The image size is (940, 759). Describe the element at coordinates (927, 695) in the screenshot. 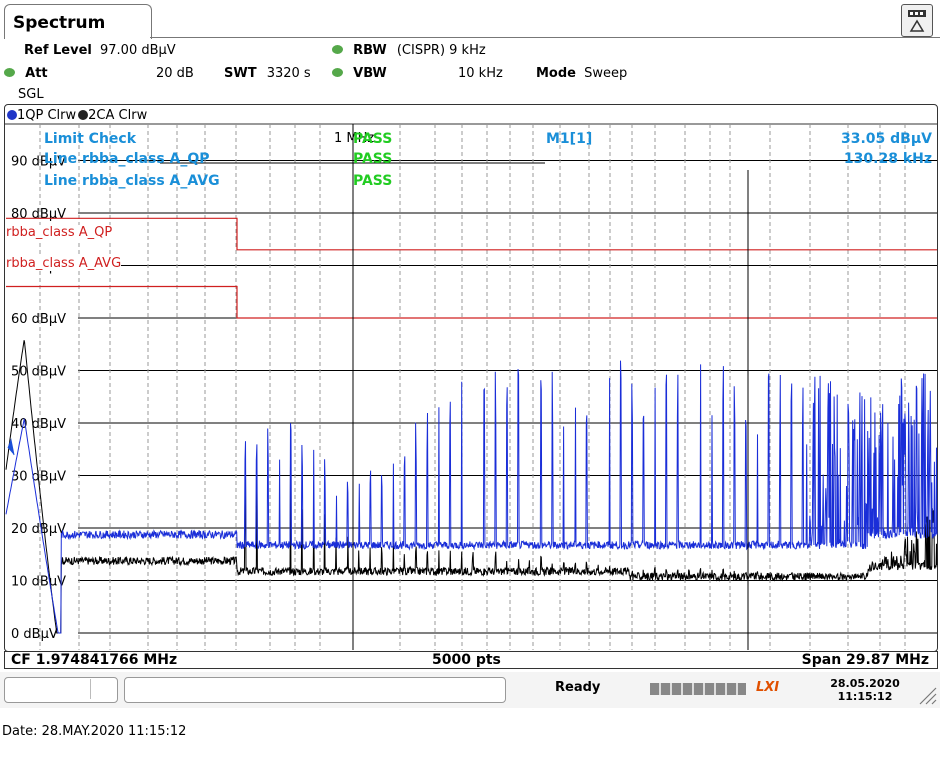

I see `resize-grip-icon` at that location.